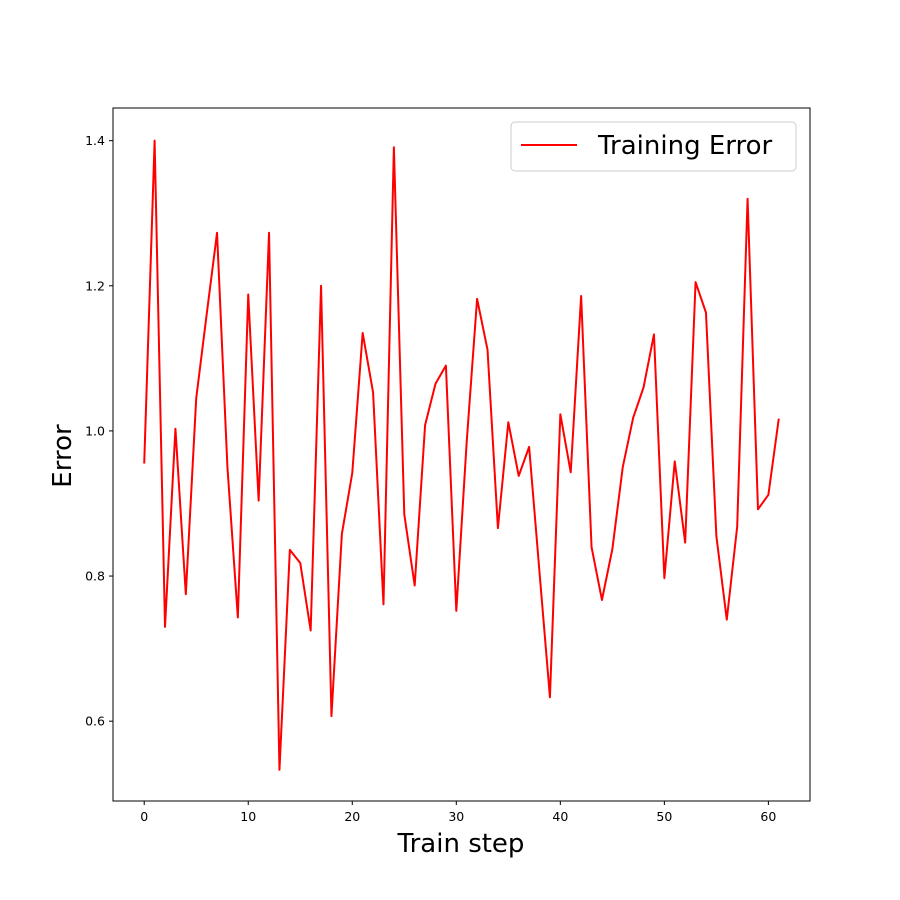  I want to click on x-tick-label: 60, so click(768, 816).